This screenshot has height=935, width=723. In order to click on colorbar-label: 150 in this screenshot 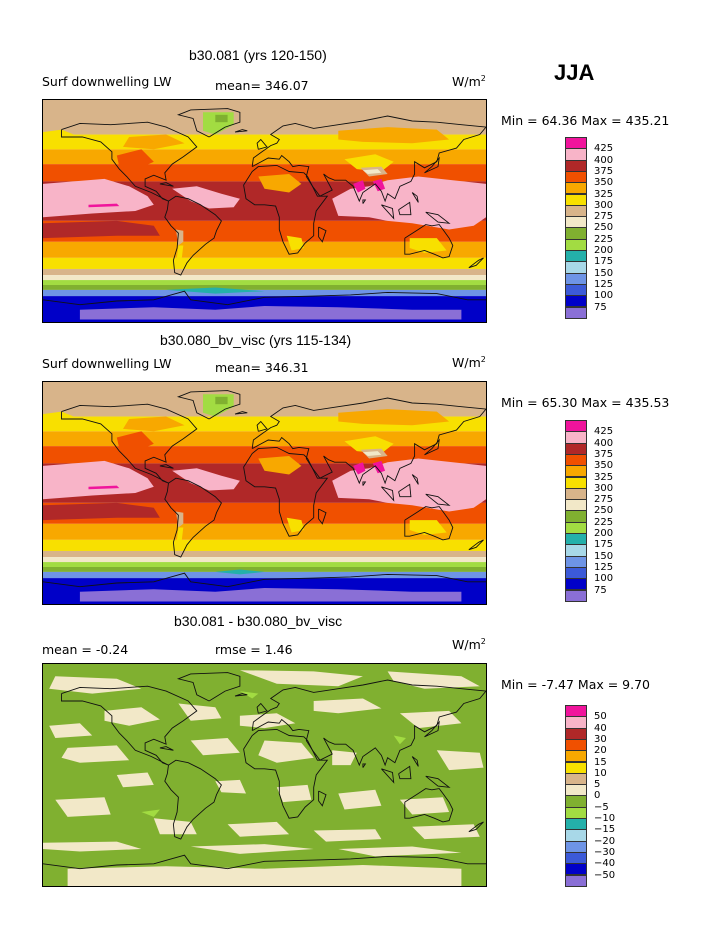, I will do `click(604, 273)`.